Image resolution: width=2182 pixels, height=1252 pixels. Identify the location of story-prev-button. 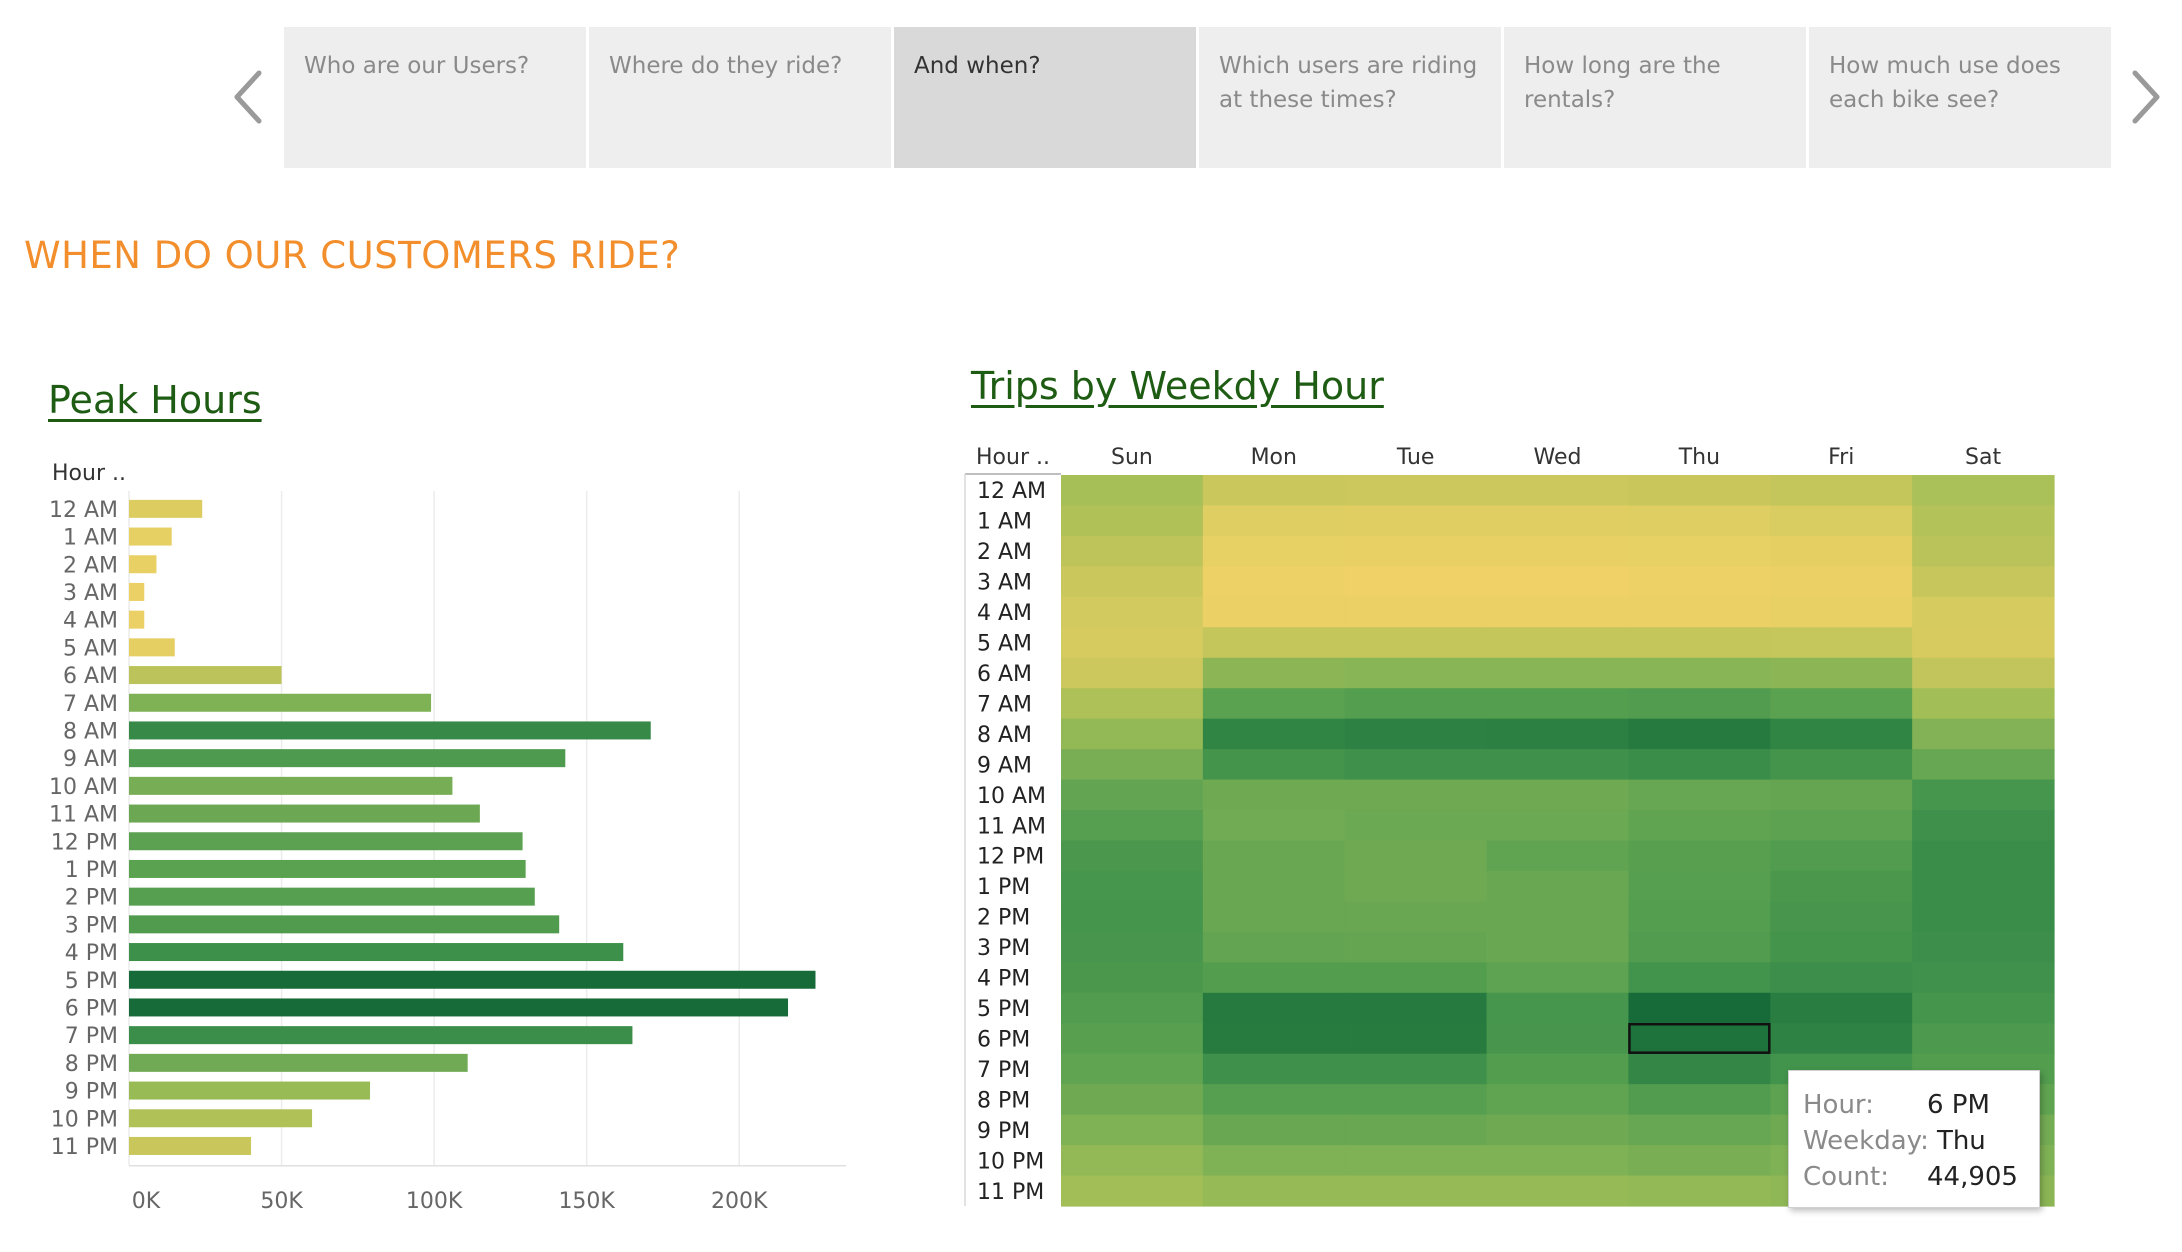
(248, 97).